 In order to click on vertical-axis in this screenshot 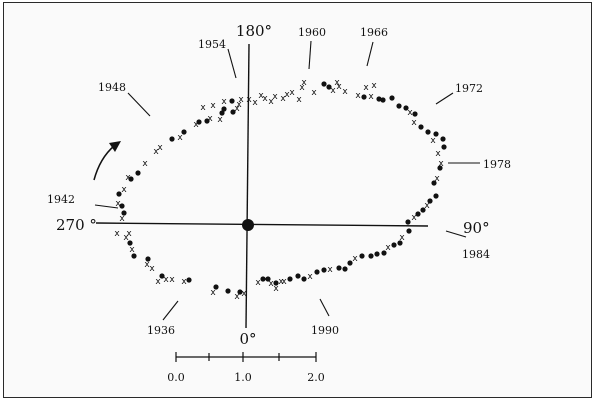, I will do `click(247, 186)`.